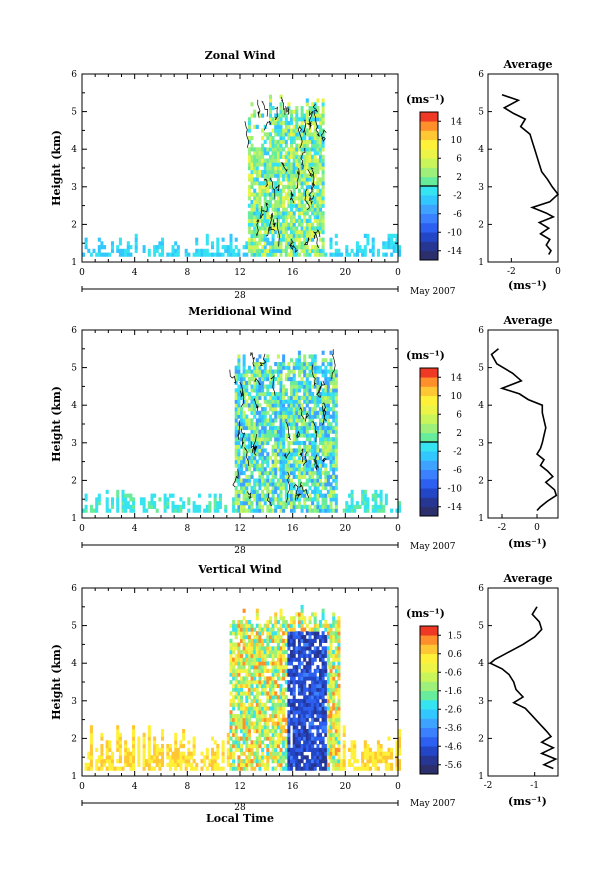  What do you see at coordinates (454, 729) in the screenshot?
I see `colorbar-tick-label: -3.6` at bounding box center [454, 729].